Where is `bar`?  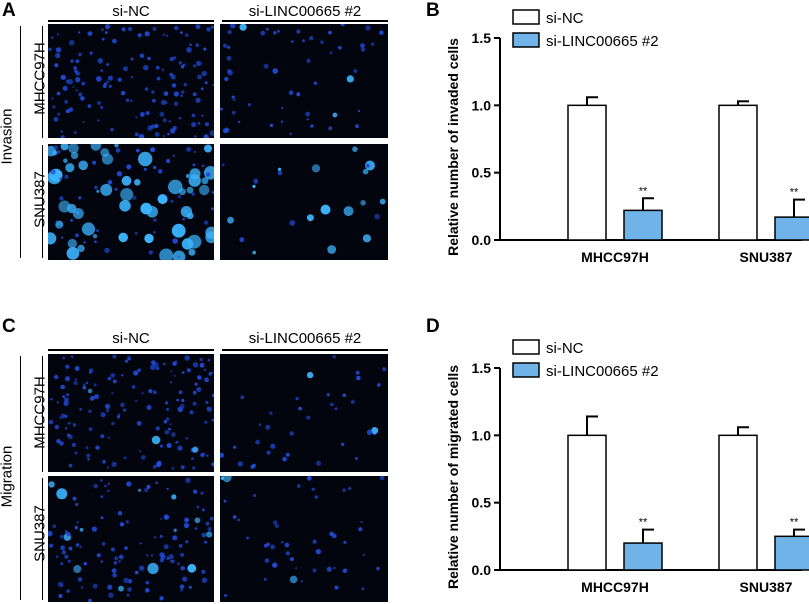 bar is located at coordinates (791, 553).